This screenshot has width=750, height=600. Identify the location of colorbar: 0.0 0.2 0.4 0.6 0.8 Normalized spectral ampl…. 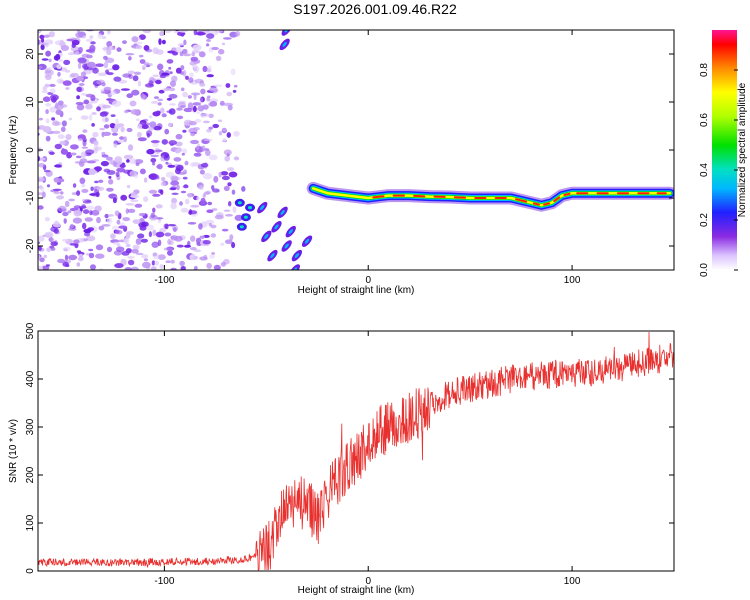
(723, 153).